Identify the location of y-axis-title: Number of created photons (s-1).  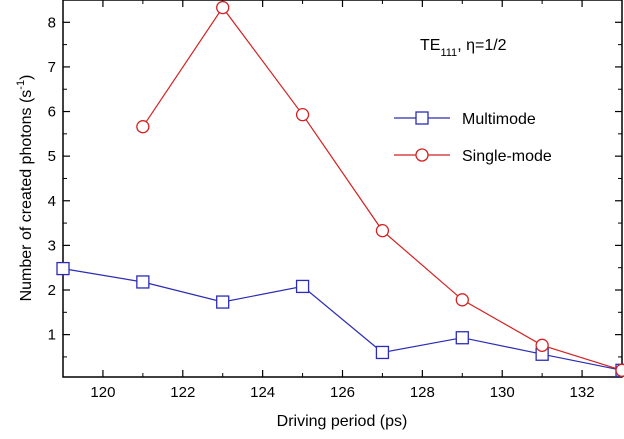
(25, 188).